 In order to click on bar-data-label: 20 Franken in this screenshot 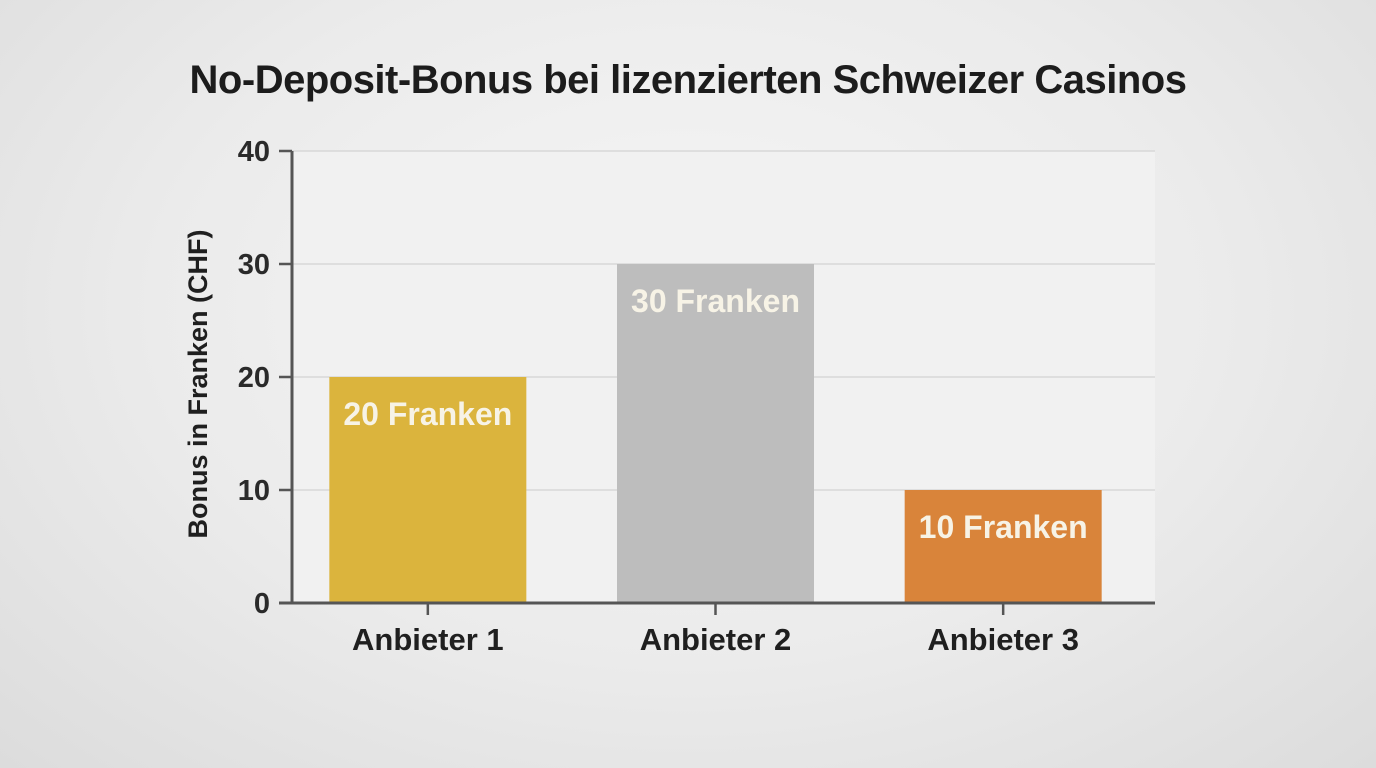, I will do `click(427, 414)`.